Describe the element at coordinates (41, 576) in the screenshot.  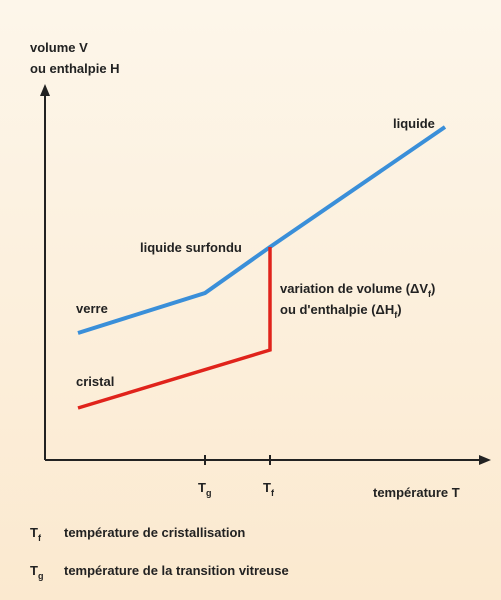
I see `legend-sub: g` at that location.